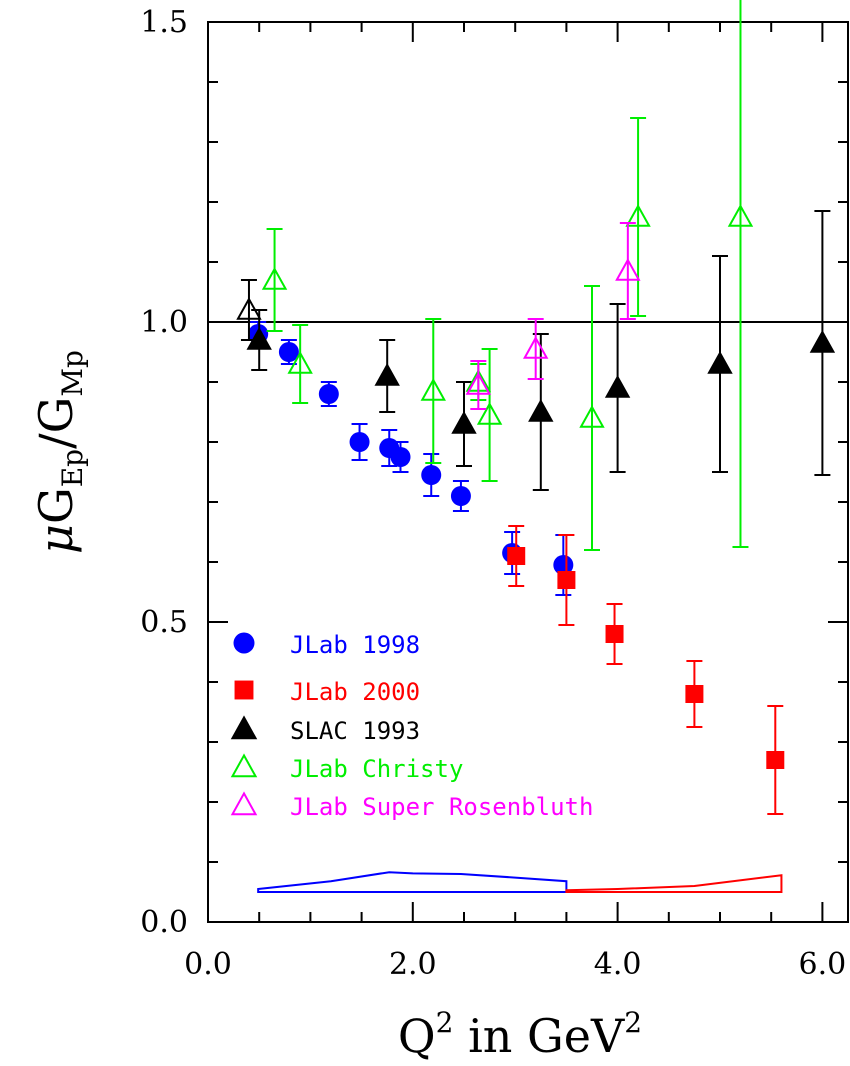  What do you see at coordinates (445, 1022) in the screenshot?
I see `x-axis-title-sup: 2` at bounding box center [445, 1022].